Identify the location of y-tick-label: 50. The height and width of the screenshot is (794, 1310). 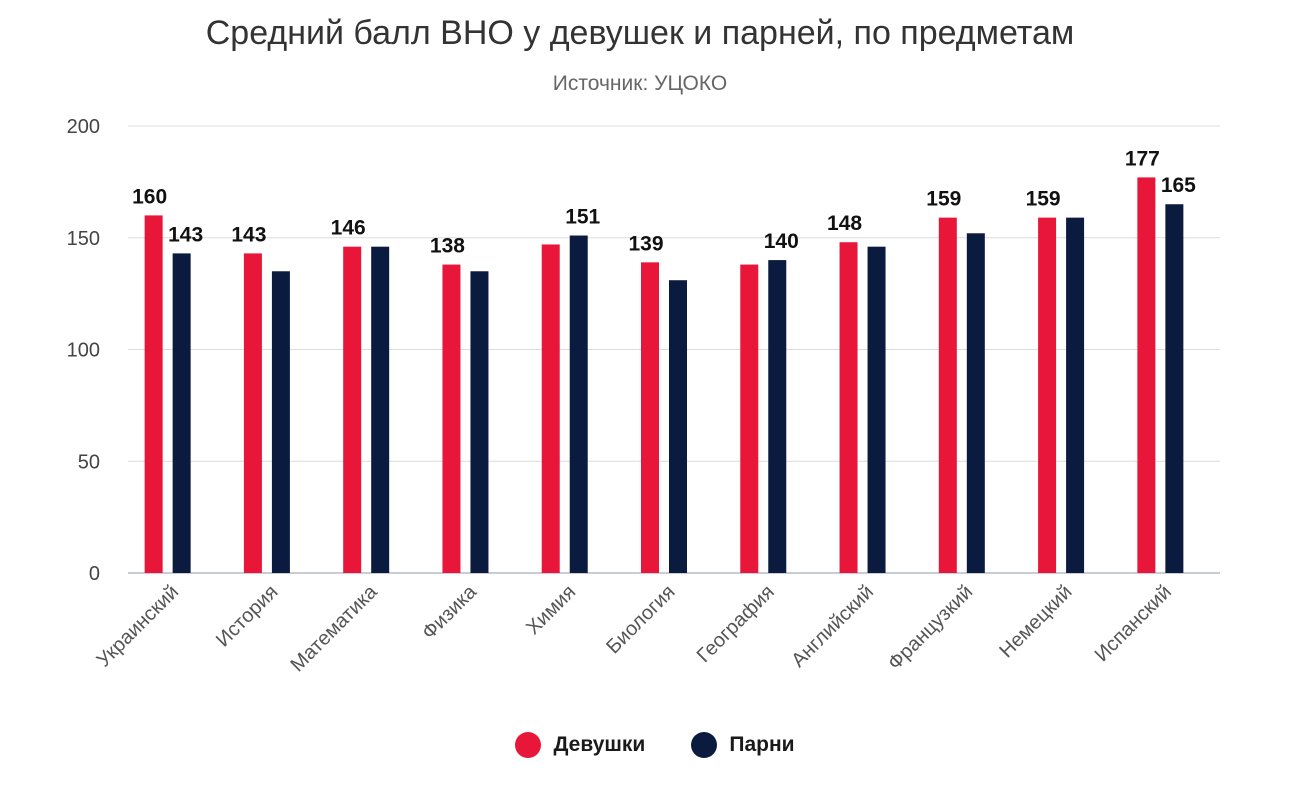
(89, 462).